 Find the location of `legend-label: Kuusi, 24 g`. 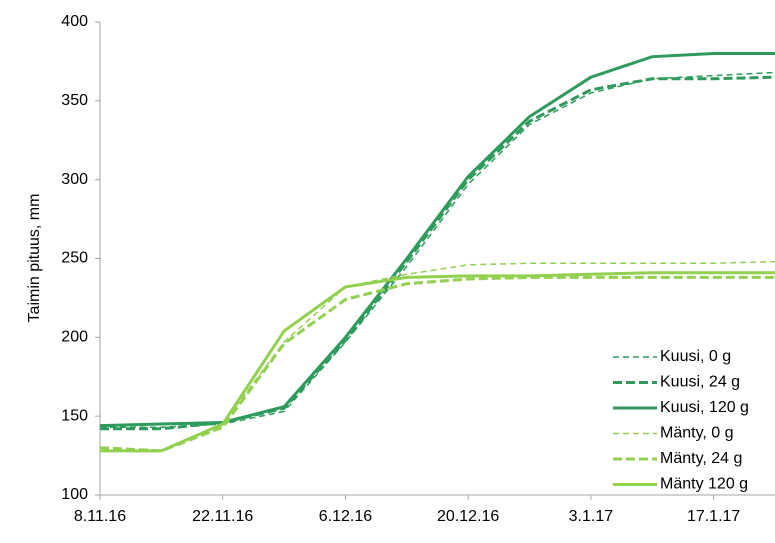

legend-label: Kuusi, 24 g is located at coordinates (700, 382).